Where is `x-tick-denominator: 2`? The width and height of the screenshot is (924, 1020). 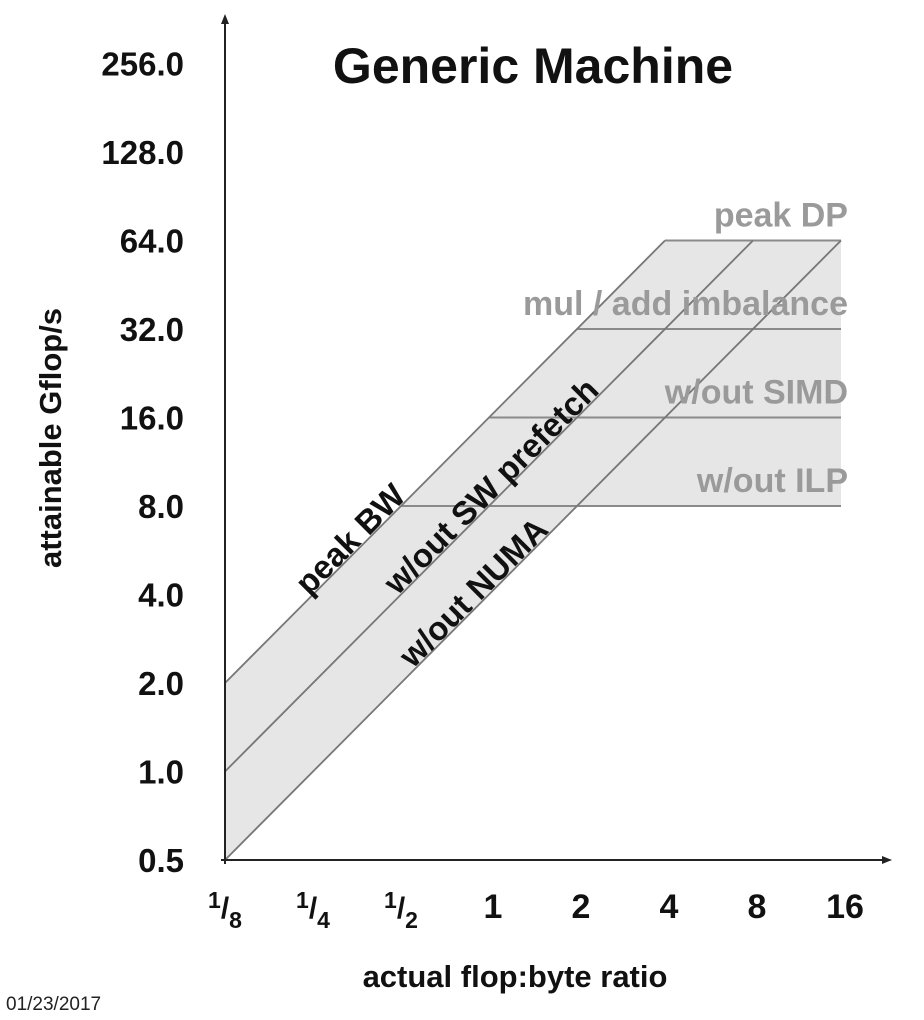
x-tick-denominator: 2 is located at coordinates (411, 920).